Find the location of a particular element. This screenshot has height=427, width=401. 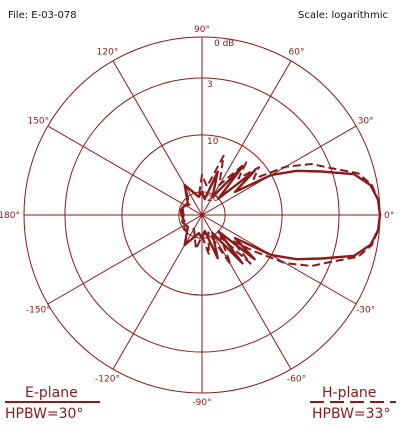

radial-label: 0 dB is located at coordinates (224, 44).